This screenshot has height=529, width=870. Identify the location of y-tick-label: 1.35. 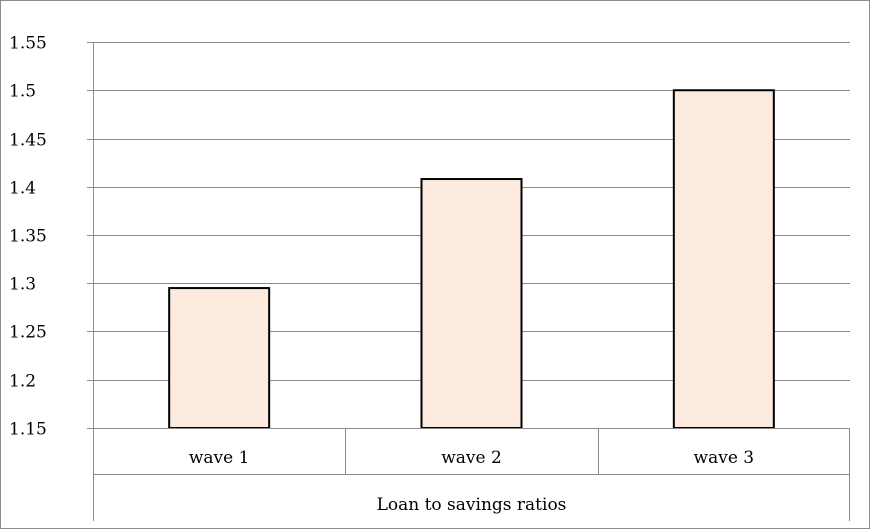
(28, 237).